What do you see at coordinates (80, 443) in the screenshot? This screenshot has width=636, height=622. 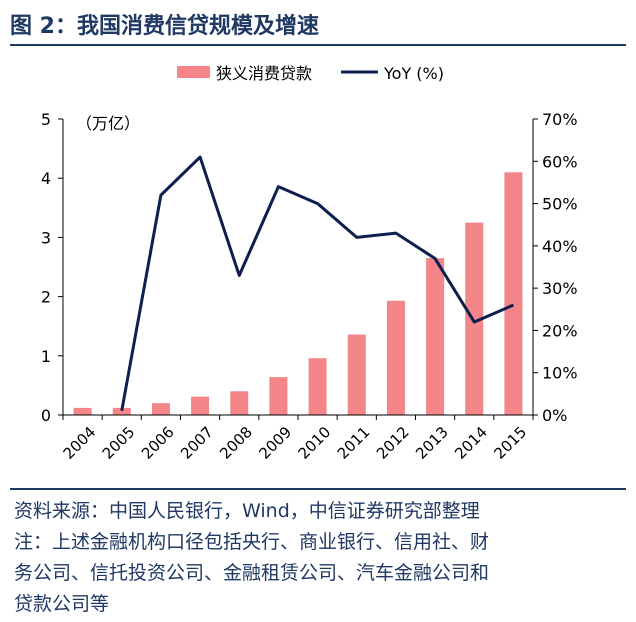 I see `x-tick-label-2004: 2004` at bounding box center [80, 443].